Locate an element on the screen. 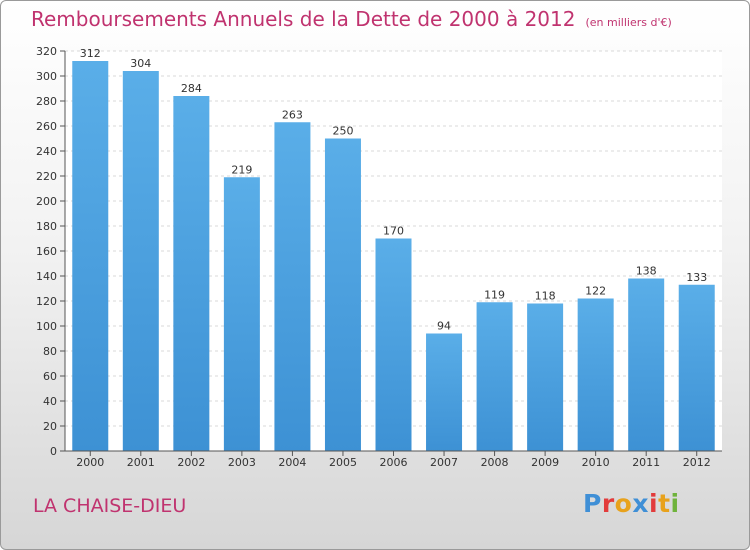 The height and width of the screenshot is (550, 750). bar-2010 is located at coordinates (595, 374).